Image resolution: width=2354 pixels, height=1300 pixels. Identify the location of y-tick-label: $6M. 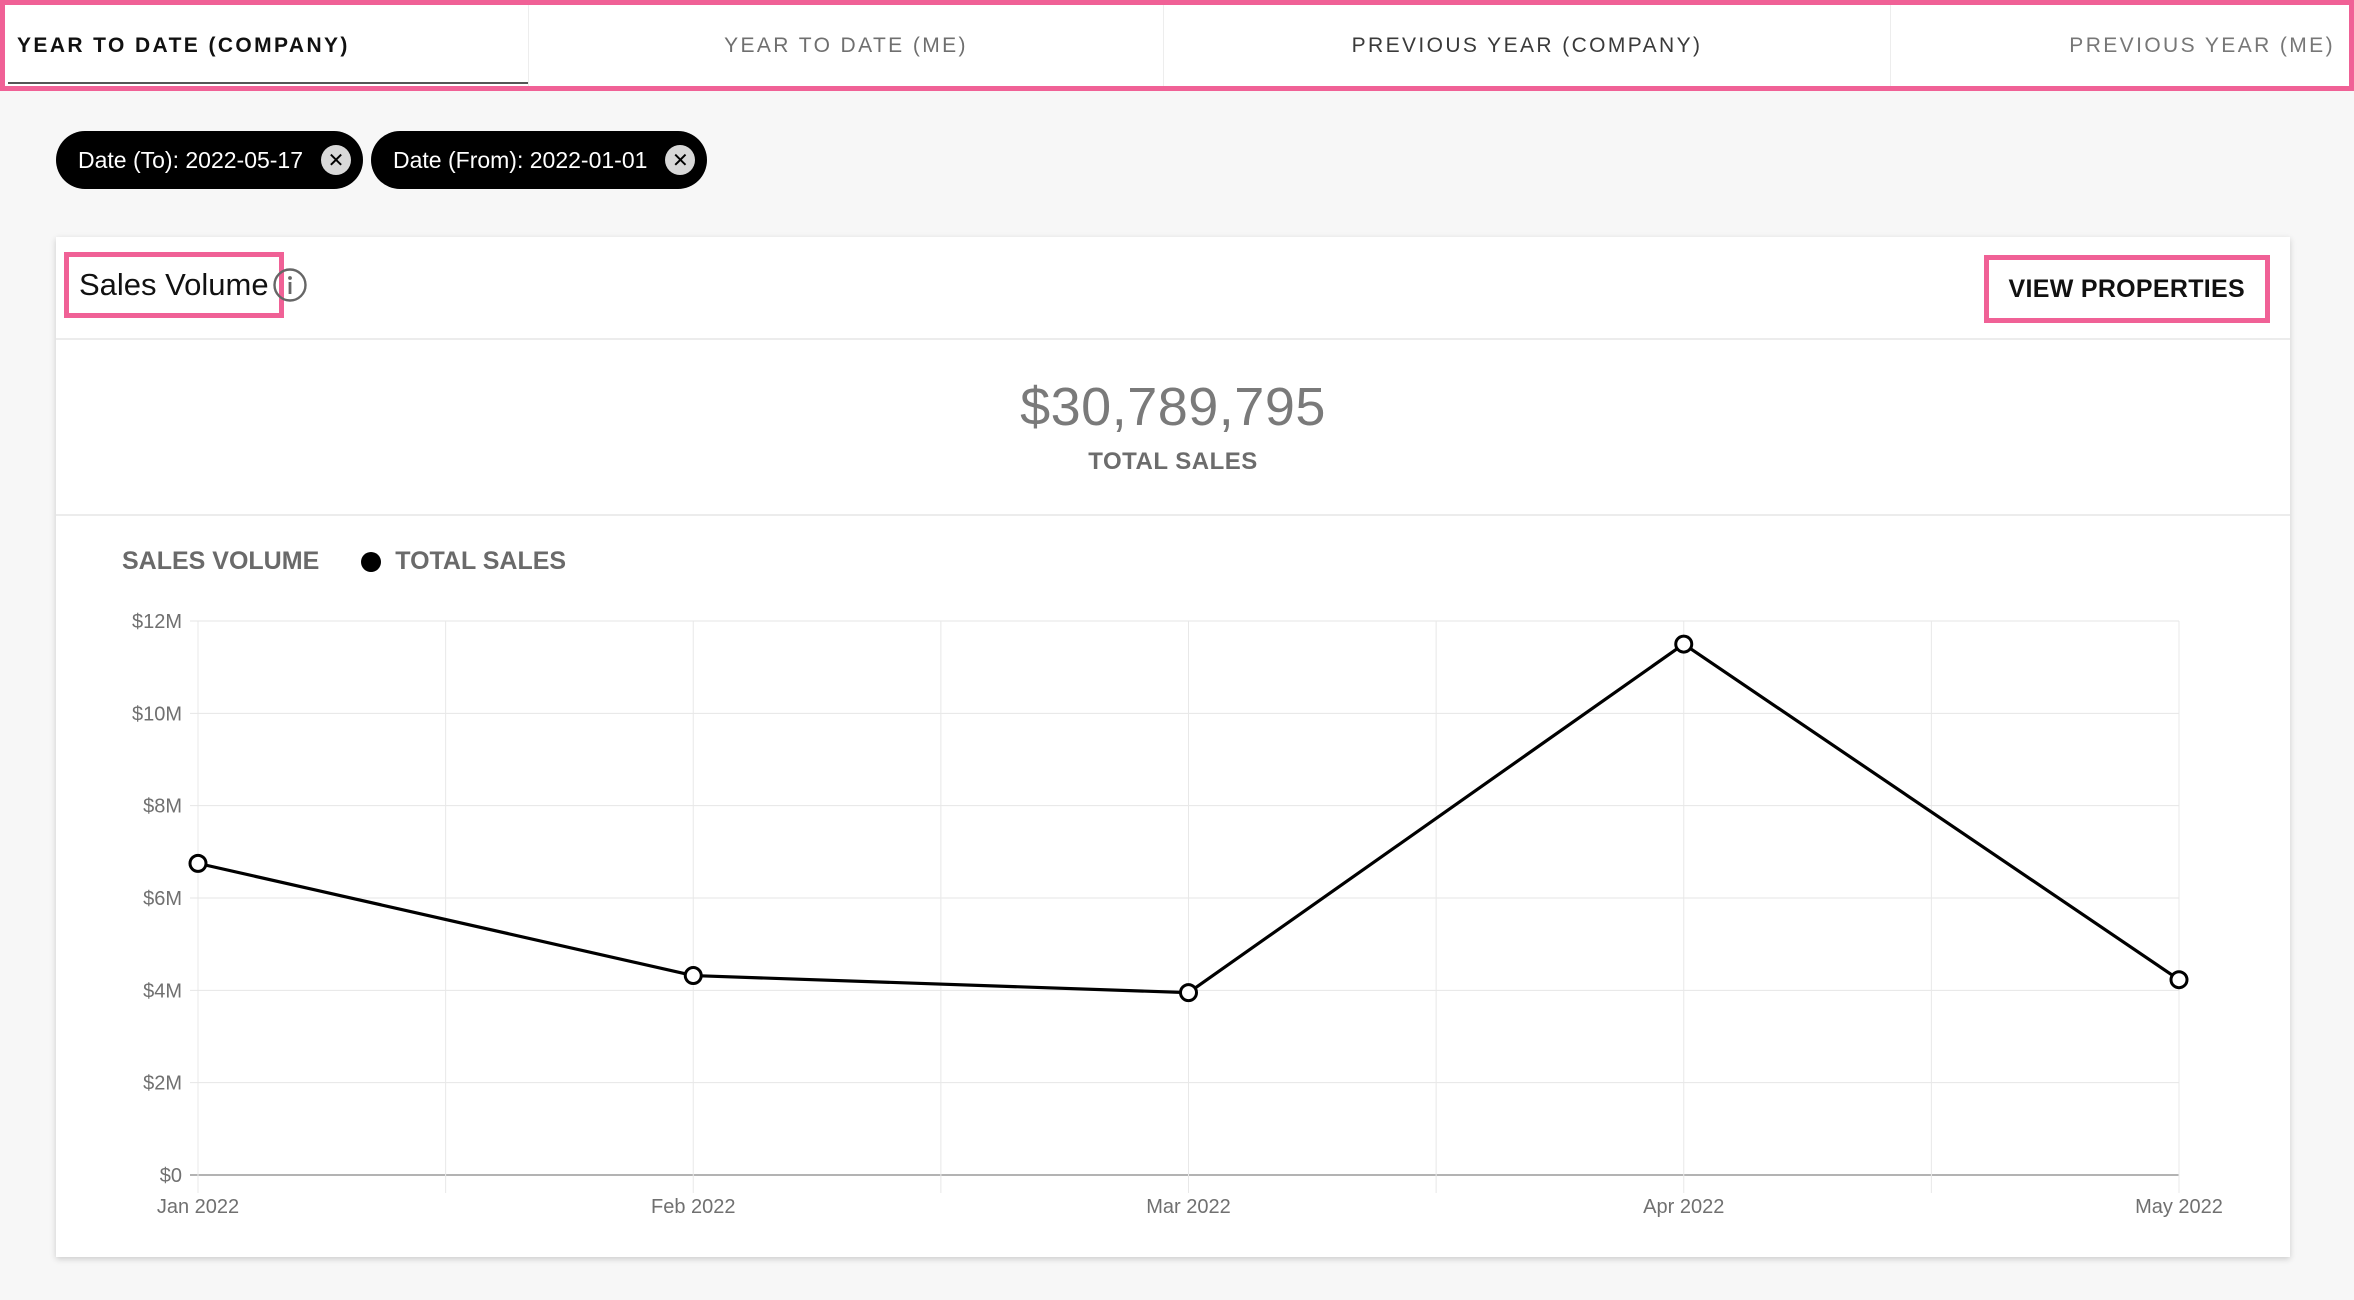
(162, 899).